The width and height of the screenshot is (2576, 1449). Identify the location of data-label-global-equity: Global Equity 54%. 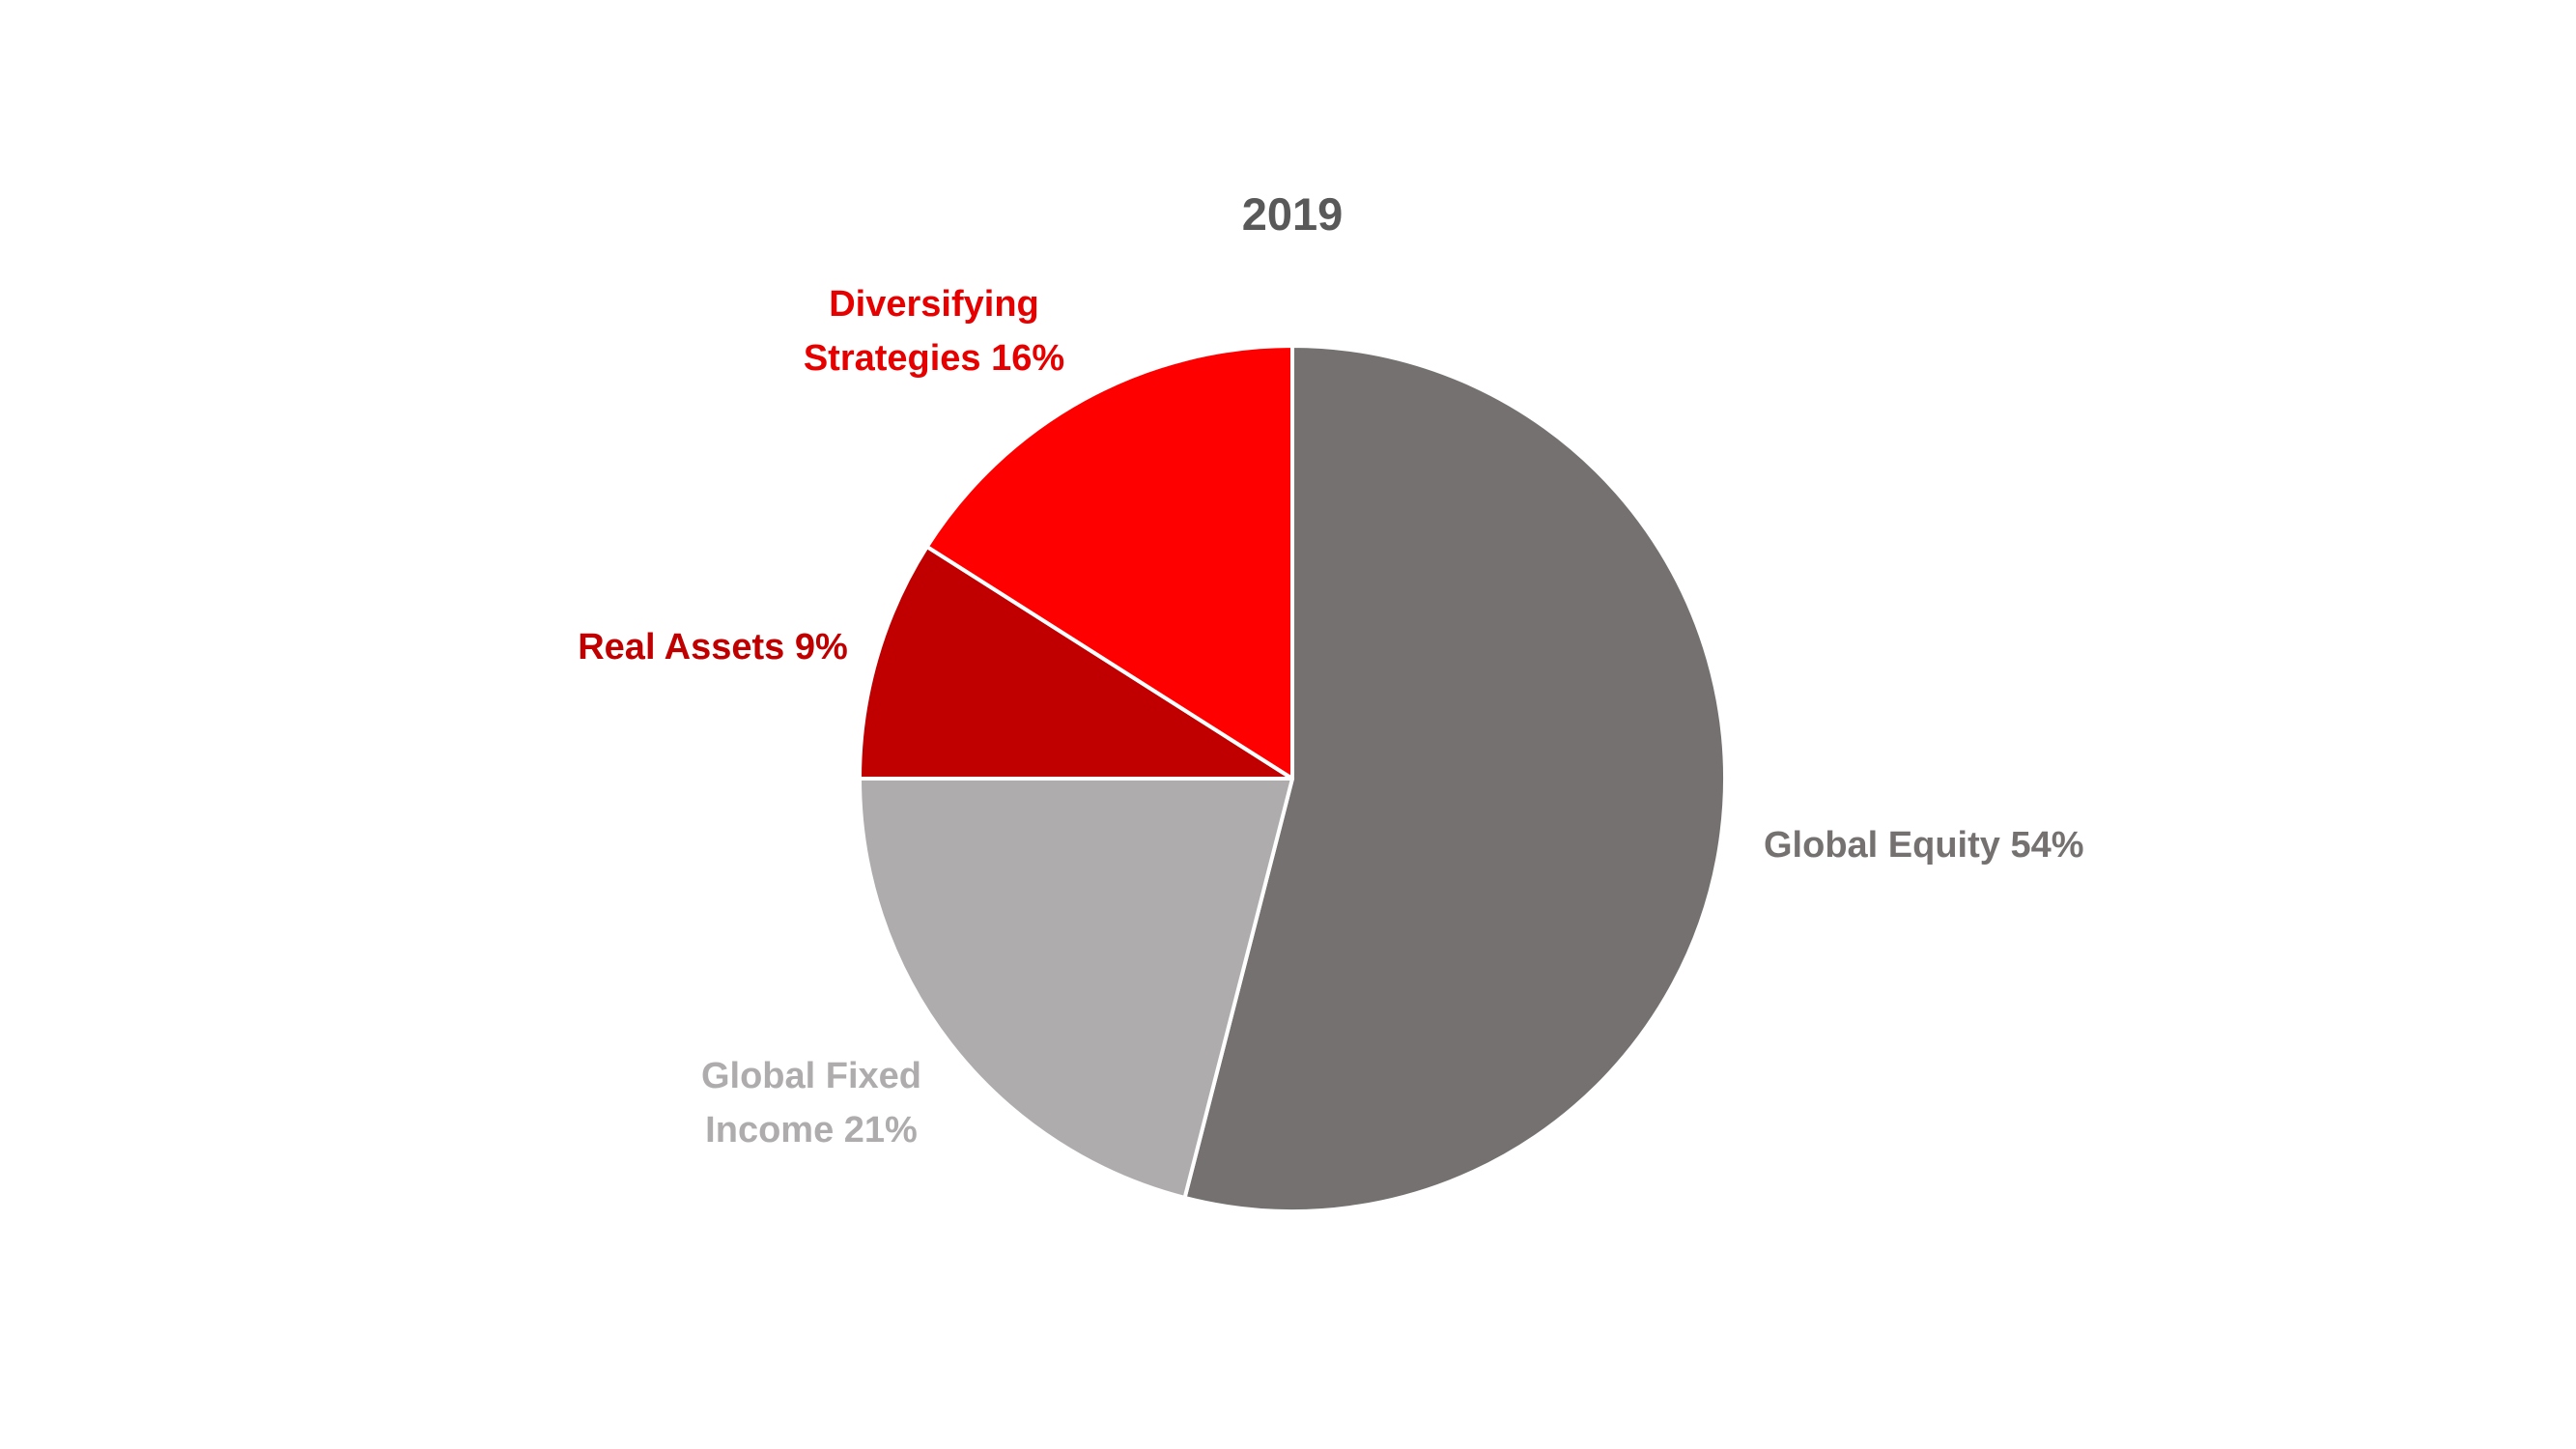
(1924, 845).